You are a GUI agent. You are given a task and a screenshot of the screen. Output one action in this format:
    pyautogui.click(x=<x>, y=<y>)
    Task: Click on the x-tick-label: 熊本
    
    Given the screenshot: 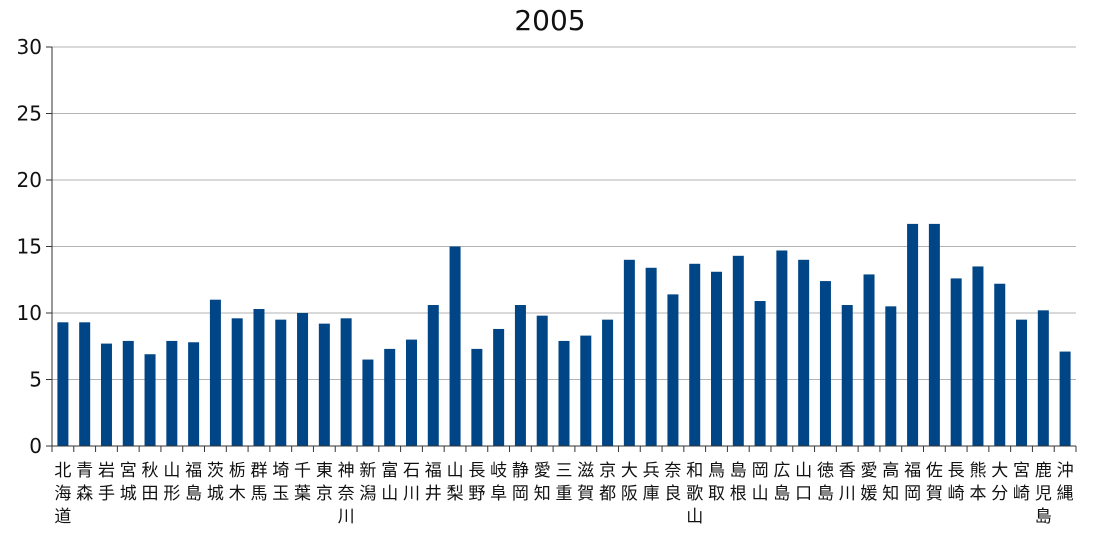 What is the action you would take?
    pyautogui.click(x=977, y=482)
    